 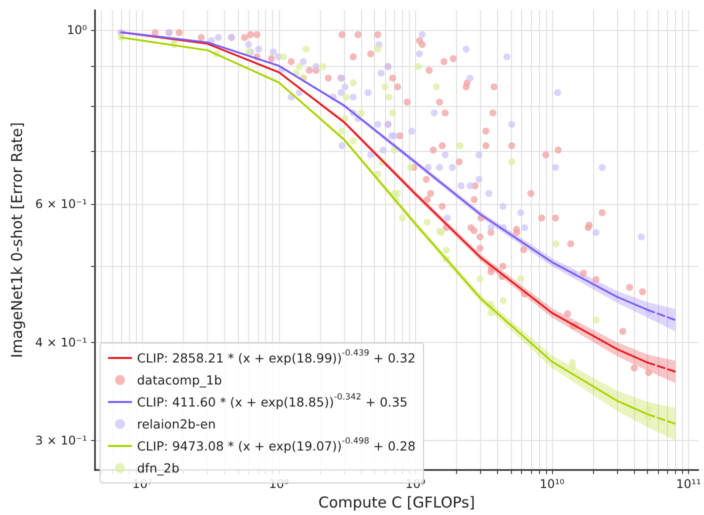 What do you see at coordinates (61, 440) in the screenshot?
I see `y-tick-label: 3 × 10⁻¹` at bounding box center [61, 440].